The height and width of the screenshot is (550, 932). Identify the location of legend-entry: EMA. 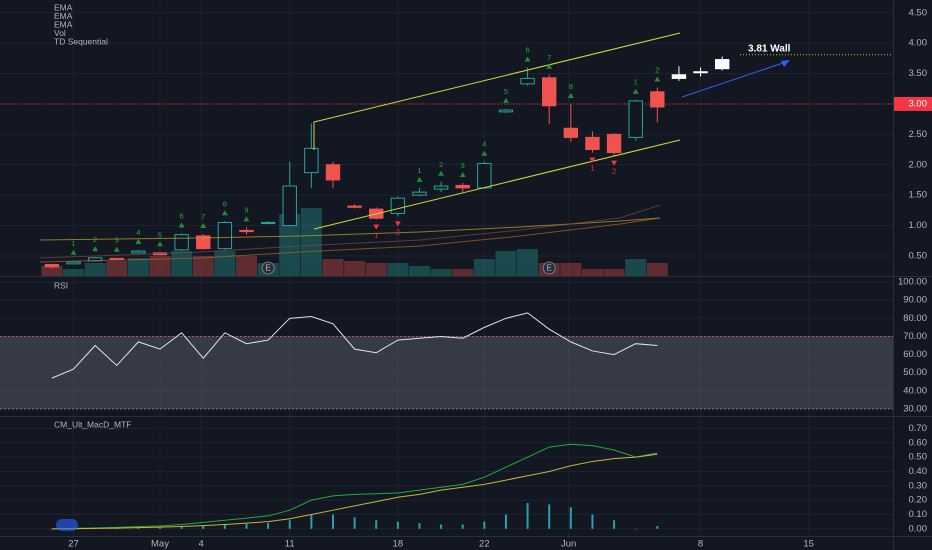
(63, 16).